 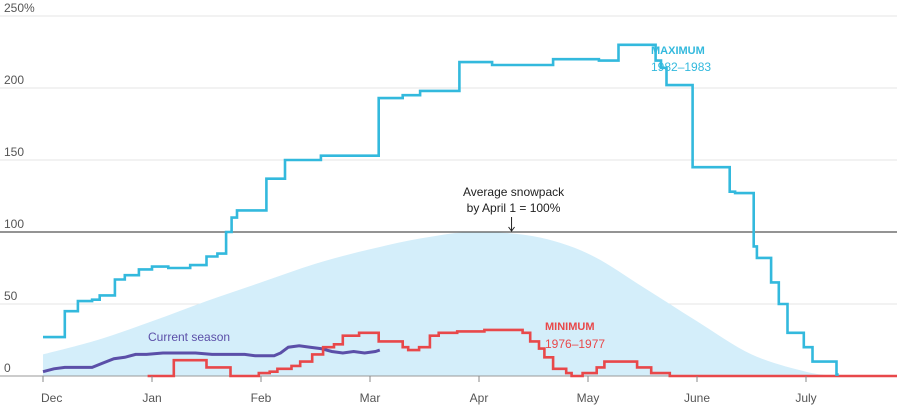 What do you see at coordinates (261, 398) in the screenshot?
I see `x-tick-label: Feb` at bounding box center [261, 398].